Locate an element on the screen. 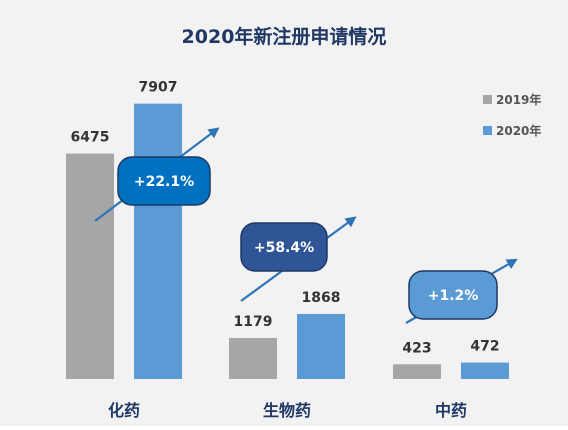 Image resolution: width=568 pixels, height=430 pixels. bar-chemical-drug-2019 is located at coordinates (90, 266).